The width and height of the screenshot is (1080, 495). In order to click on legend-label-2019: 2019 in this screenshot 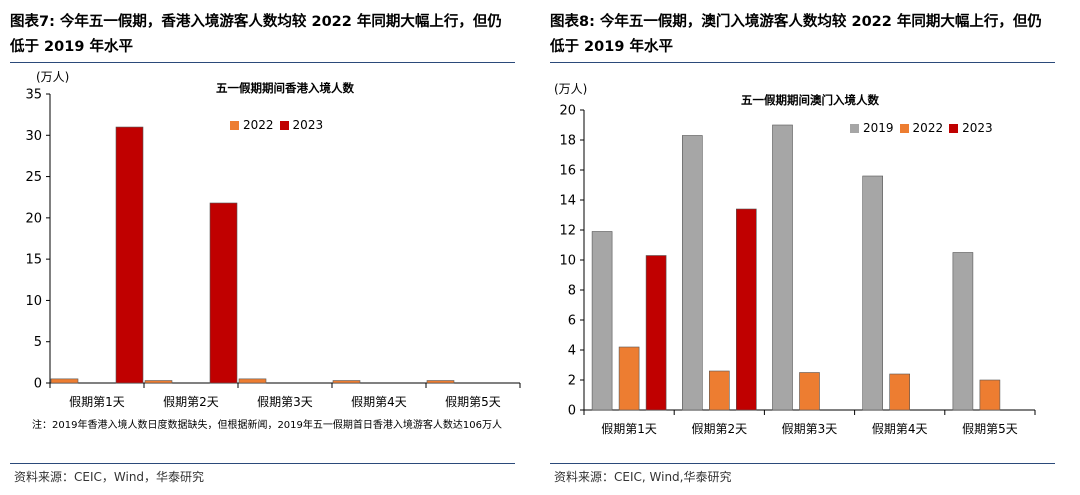, I will do `click(878, 128)`.